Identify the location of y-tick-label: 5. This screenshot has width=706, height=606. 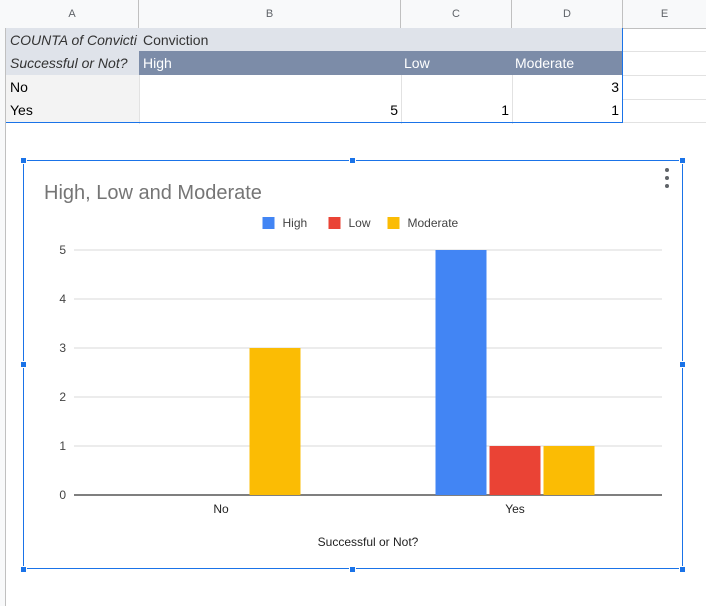
(62, 250).